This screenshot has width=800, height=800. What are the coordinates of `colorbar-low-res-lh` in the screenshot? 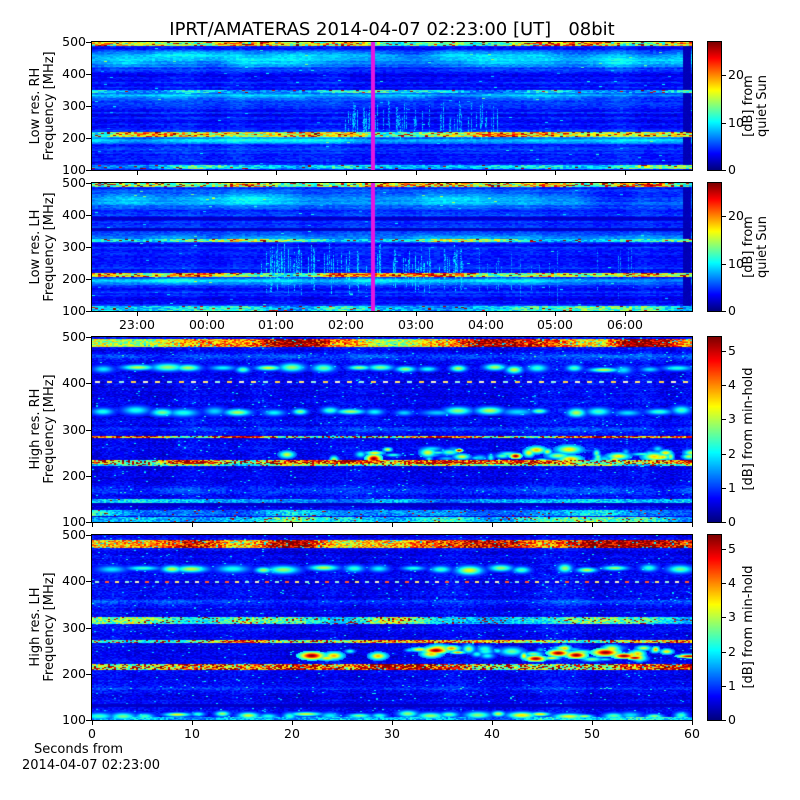 It's located at (714, 247).